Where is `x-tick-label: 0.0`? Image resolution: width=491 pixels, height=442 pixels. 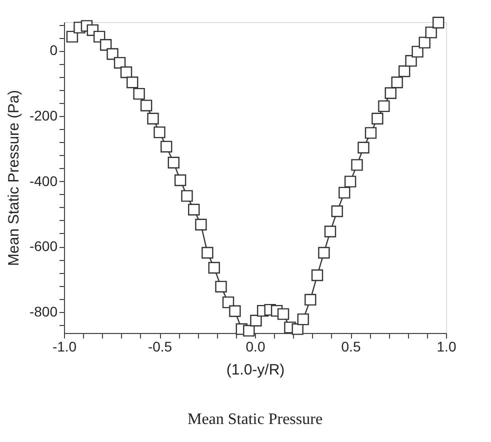 x-tick-label: 0.0 is located at coordinates (256, 346).